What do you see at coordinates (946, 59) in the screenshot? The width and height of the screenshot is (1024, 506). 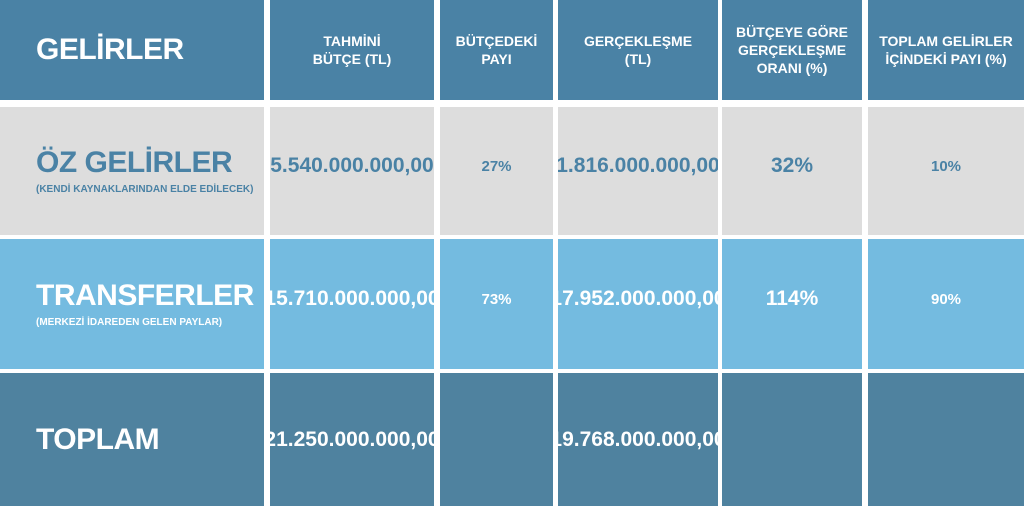 I see `column-header-line: İÇİNDEKİ PAYI (%)` at bounding box center [946, 59].